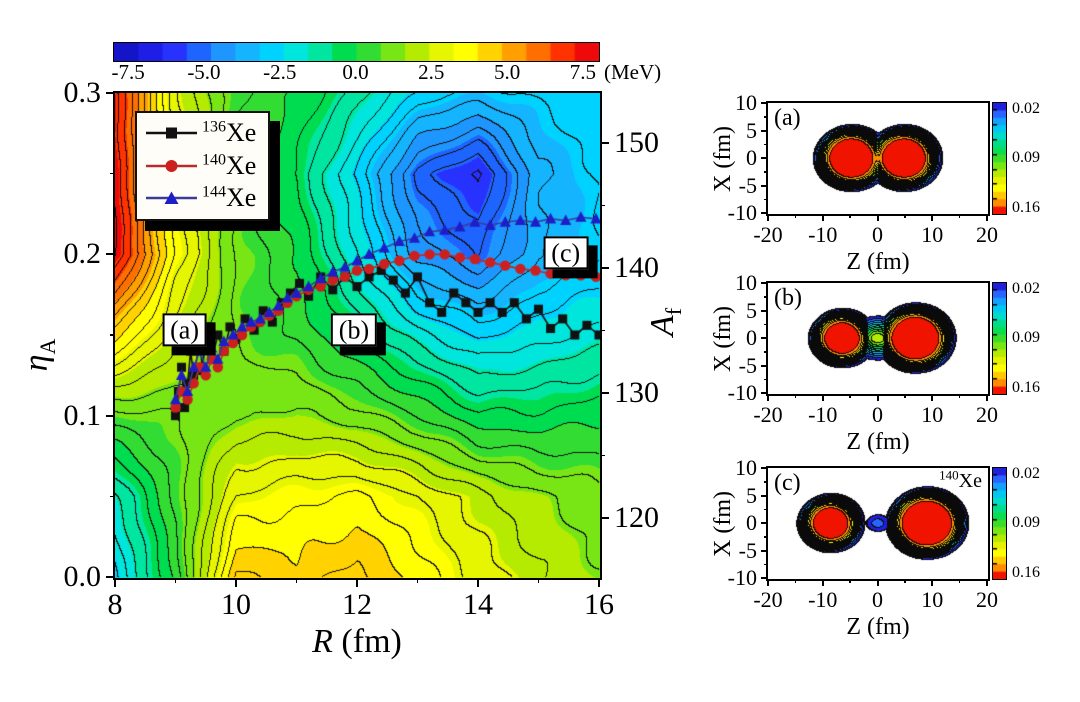  I want to click on panel-x-tick-label: 10, so click(932, 599).